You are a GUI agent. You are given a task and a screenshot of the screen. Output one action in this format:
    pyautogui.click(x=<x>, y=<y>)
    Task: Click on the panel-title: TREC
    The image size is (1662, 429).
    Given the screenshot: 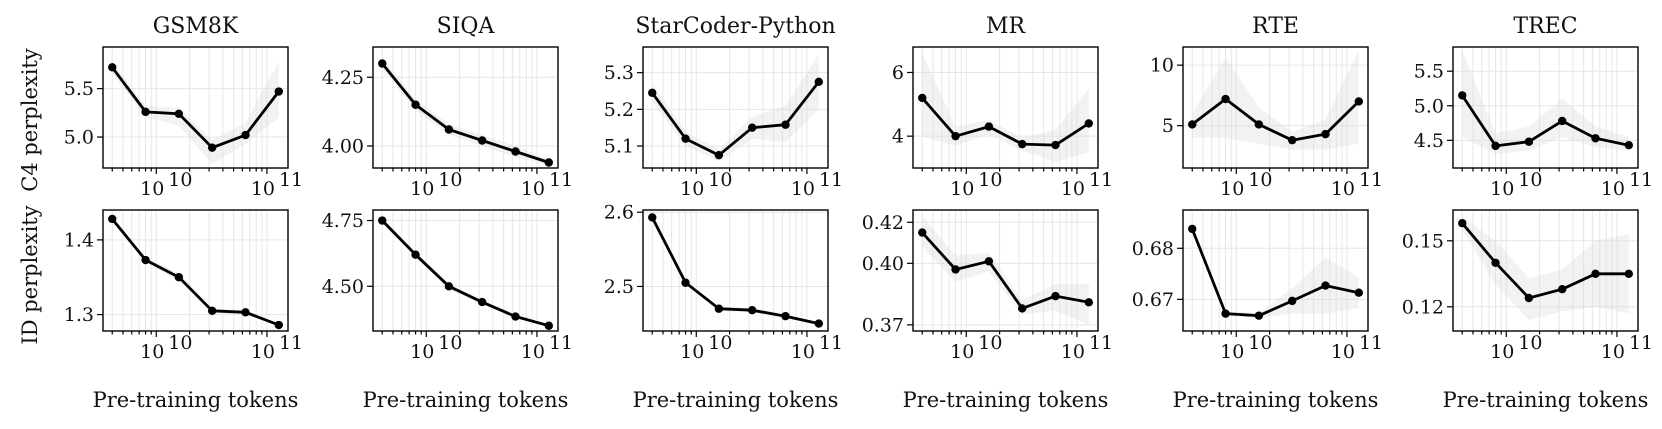 What is the action you would take?
    pyautogui.click(x=1545, y=26)
    